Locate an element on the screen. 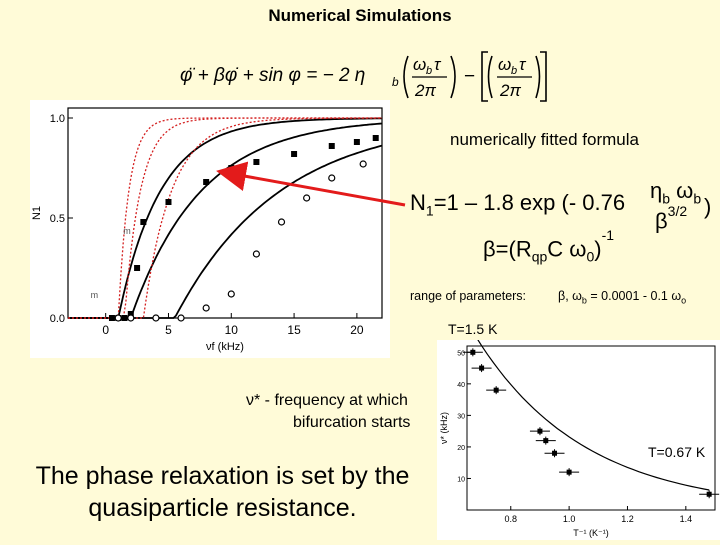 The image size is (720, 545). frac1-den: 2π is located at coordinates (425, 90).